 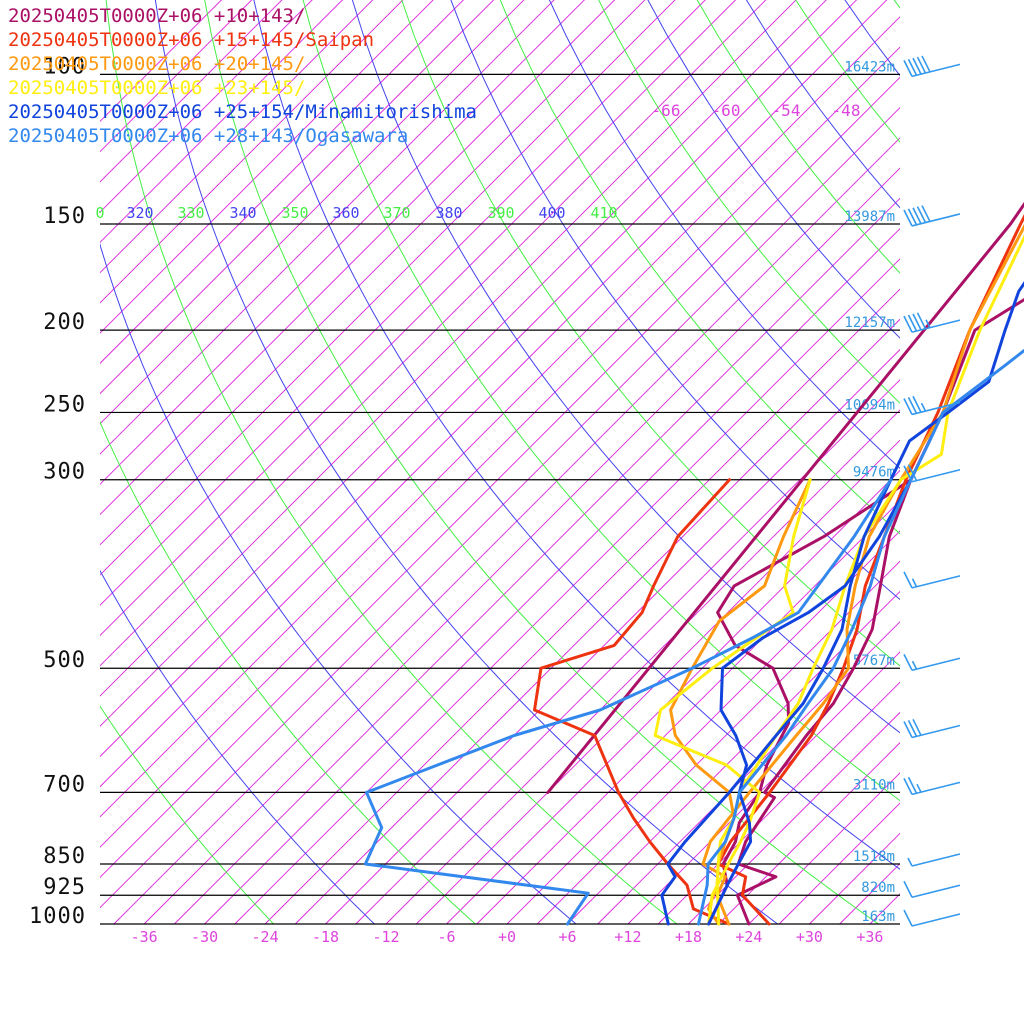 What do you see at coordinates (294, 213) in the screenshot?
I see `theta-label: 350` at bounding box center [294, 213].